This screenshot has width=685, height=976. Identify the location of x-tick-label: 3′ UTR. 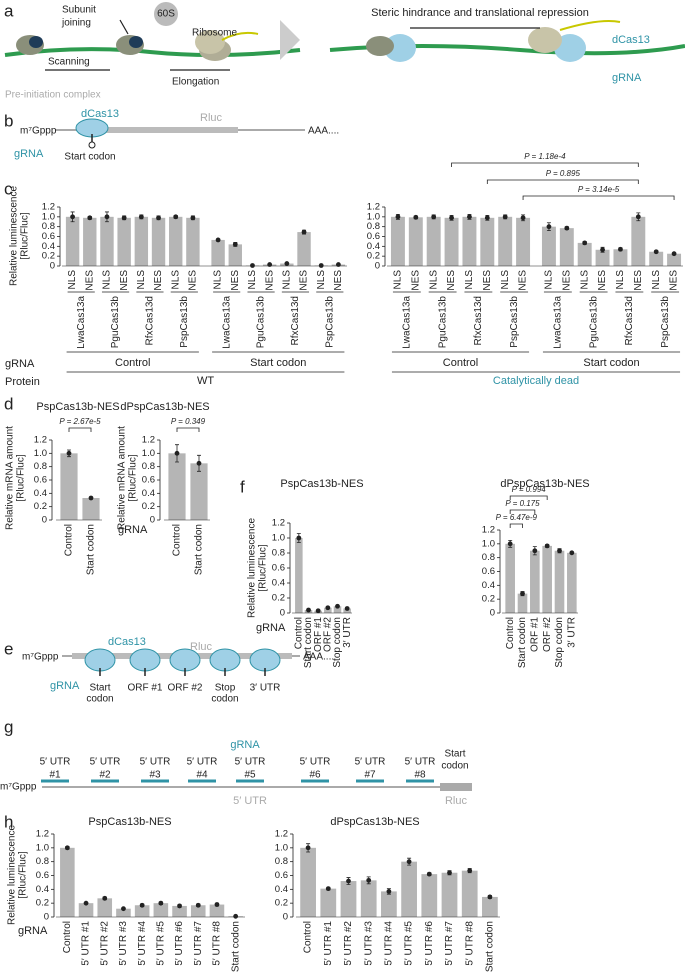
(571, 632).